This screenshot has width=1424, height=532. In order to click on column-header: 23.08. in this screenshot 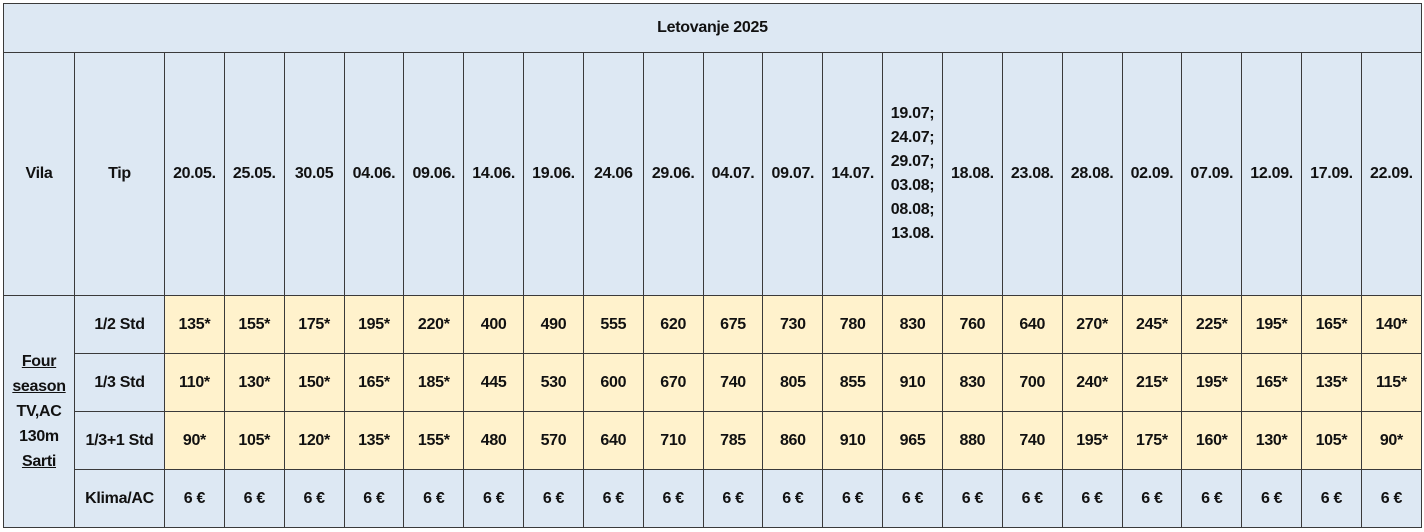, I will do `click(1032, 174)`.